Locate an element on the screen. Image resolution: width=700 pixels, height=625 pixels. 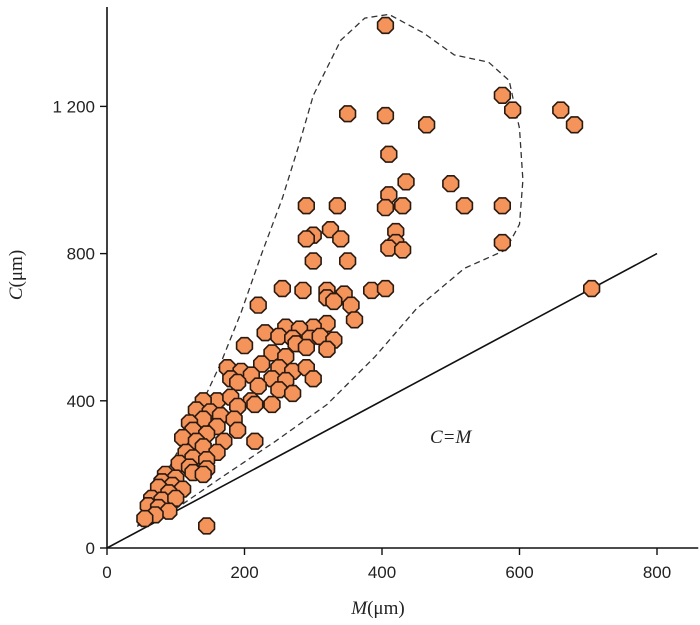
x-tick-label: 200 is located at coordinates (244, 572).